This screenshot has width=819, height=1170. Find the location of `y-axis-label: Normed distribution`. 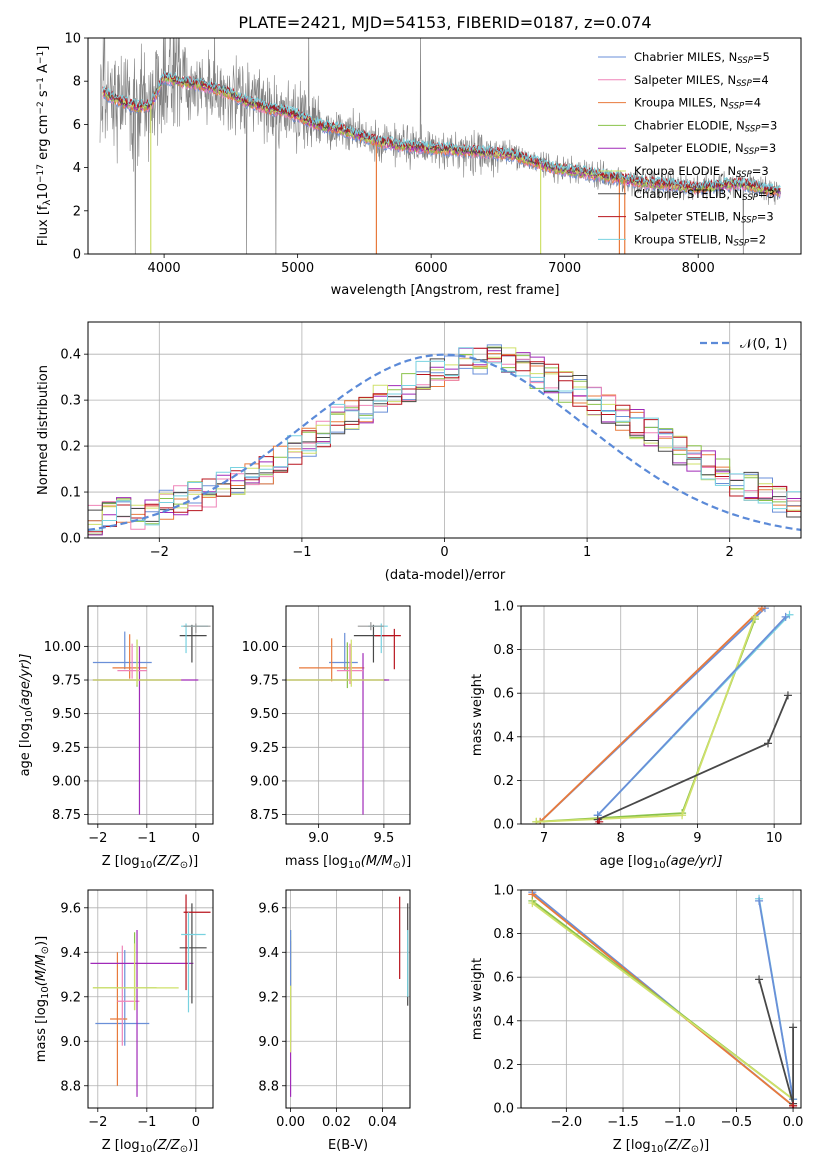

y-axis-label: Normed distribution is located at coordinates (43, 430).